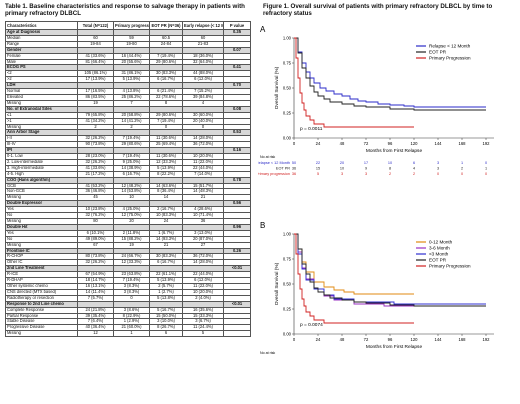 This screenshot has width=520, height=404. Describe the element at coordinates (128, 50) in the screenshot. I see `table-section-row: Gender 0.07` at that location.